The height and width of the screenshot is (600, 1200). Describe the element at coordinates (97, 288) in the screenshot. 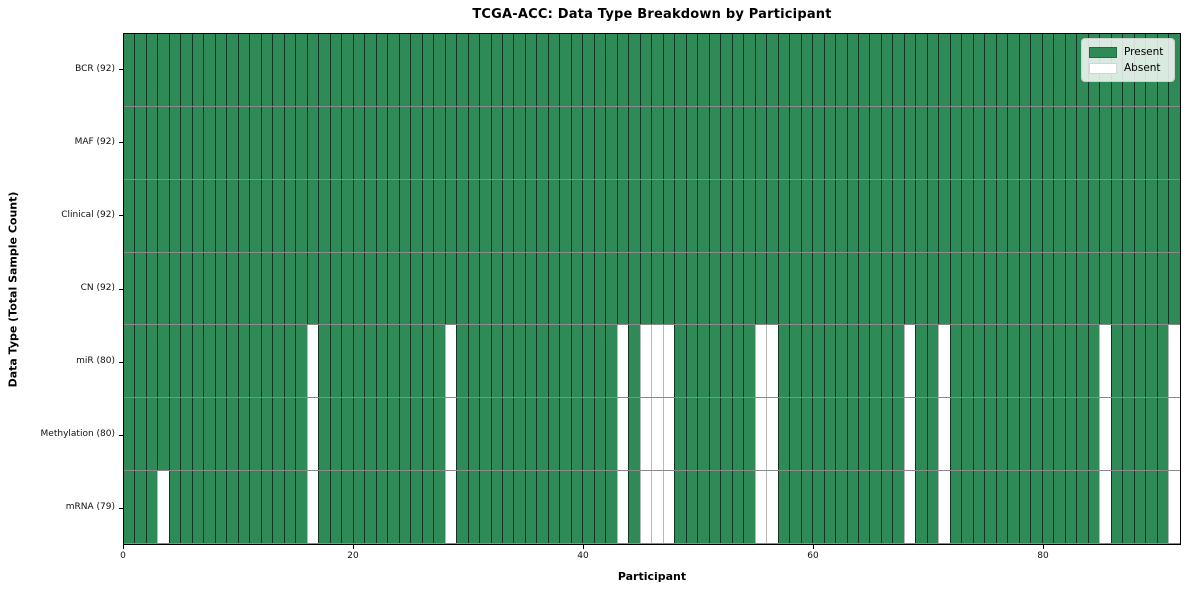

I see `y-tick-label: CN (92)` at that location.